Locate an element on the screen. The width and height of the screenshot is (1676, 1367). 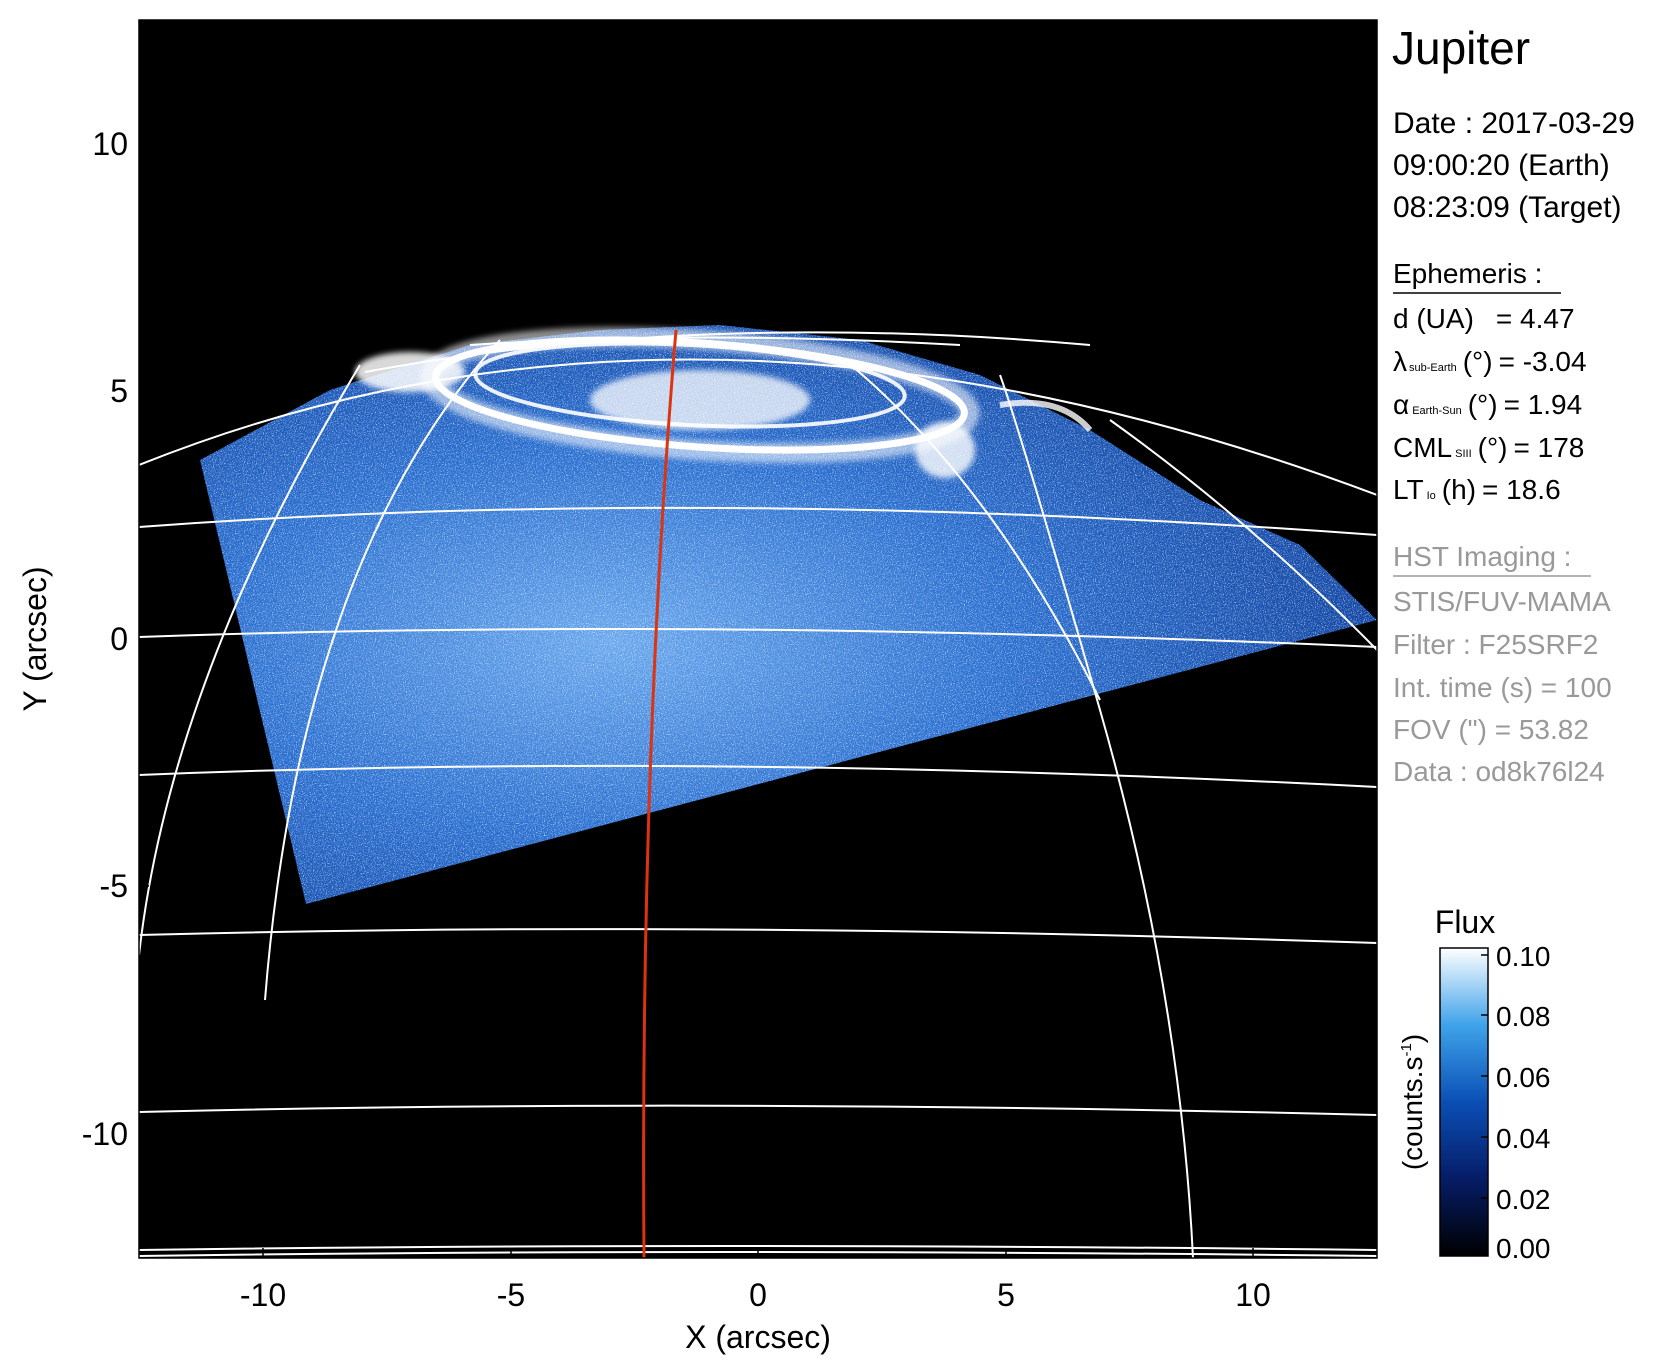
colorbar-ticks is located at coordinates (1484, 1104).